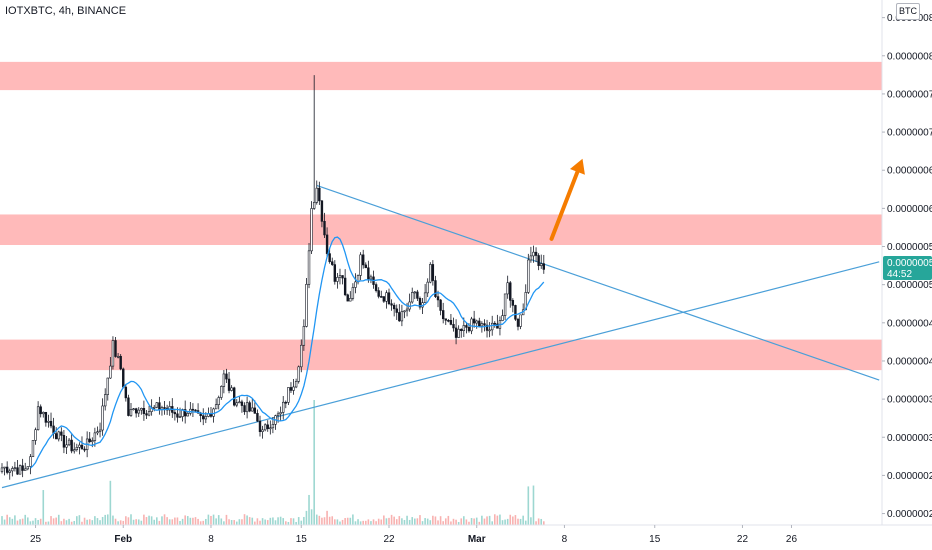 The height and width of the screenshot is (550, 932). I want to click on currency-badge: BTC, so click(908, 11).